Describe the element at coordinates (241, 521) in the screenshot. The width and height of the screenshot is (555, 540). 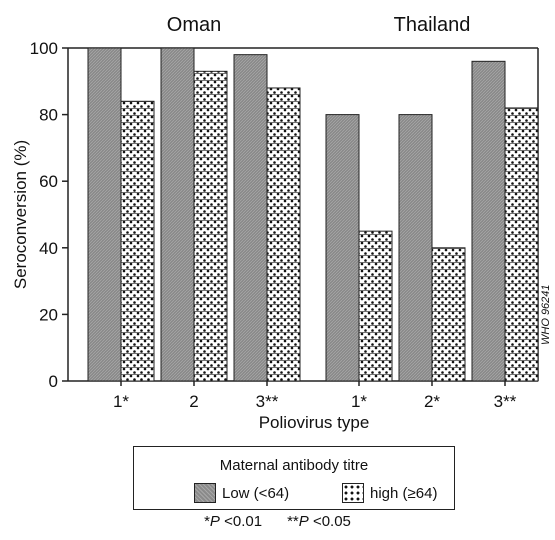
I see `footnote-value-1: <0.01` at that location.